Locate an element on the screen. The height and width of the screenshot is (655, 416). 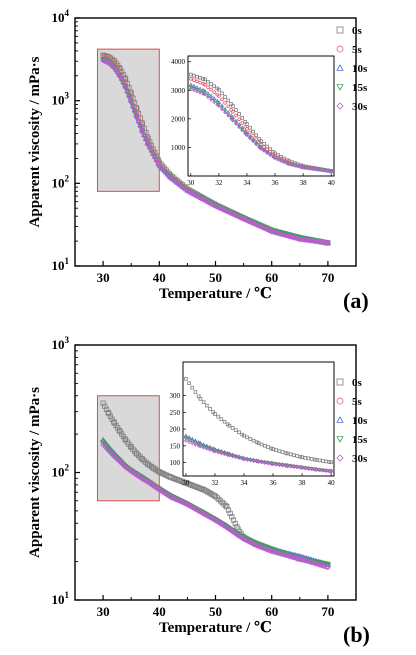
inset-y-tick-label: 1000 is located at coordinates (178, 148).